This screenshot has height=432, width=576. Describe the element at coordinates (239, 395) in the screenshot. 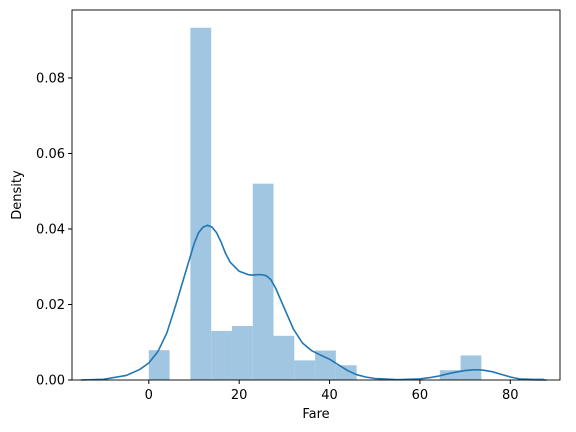

I see `x-tick-label: 20` at that location.